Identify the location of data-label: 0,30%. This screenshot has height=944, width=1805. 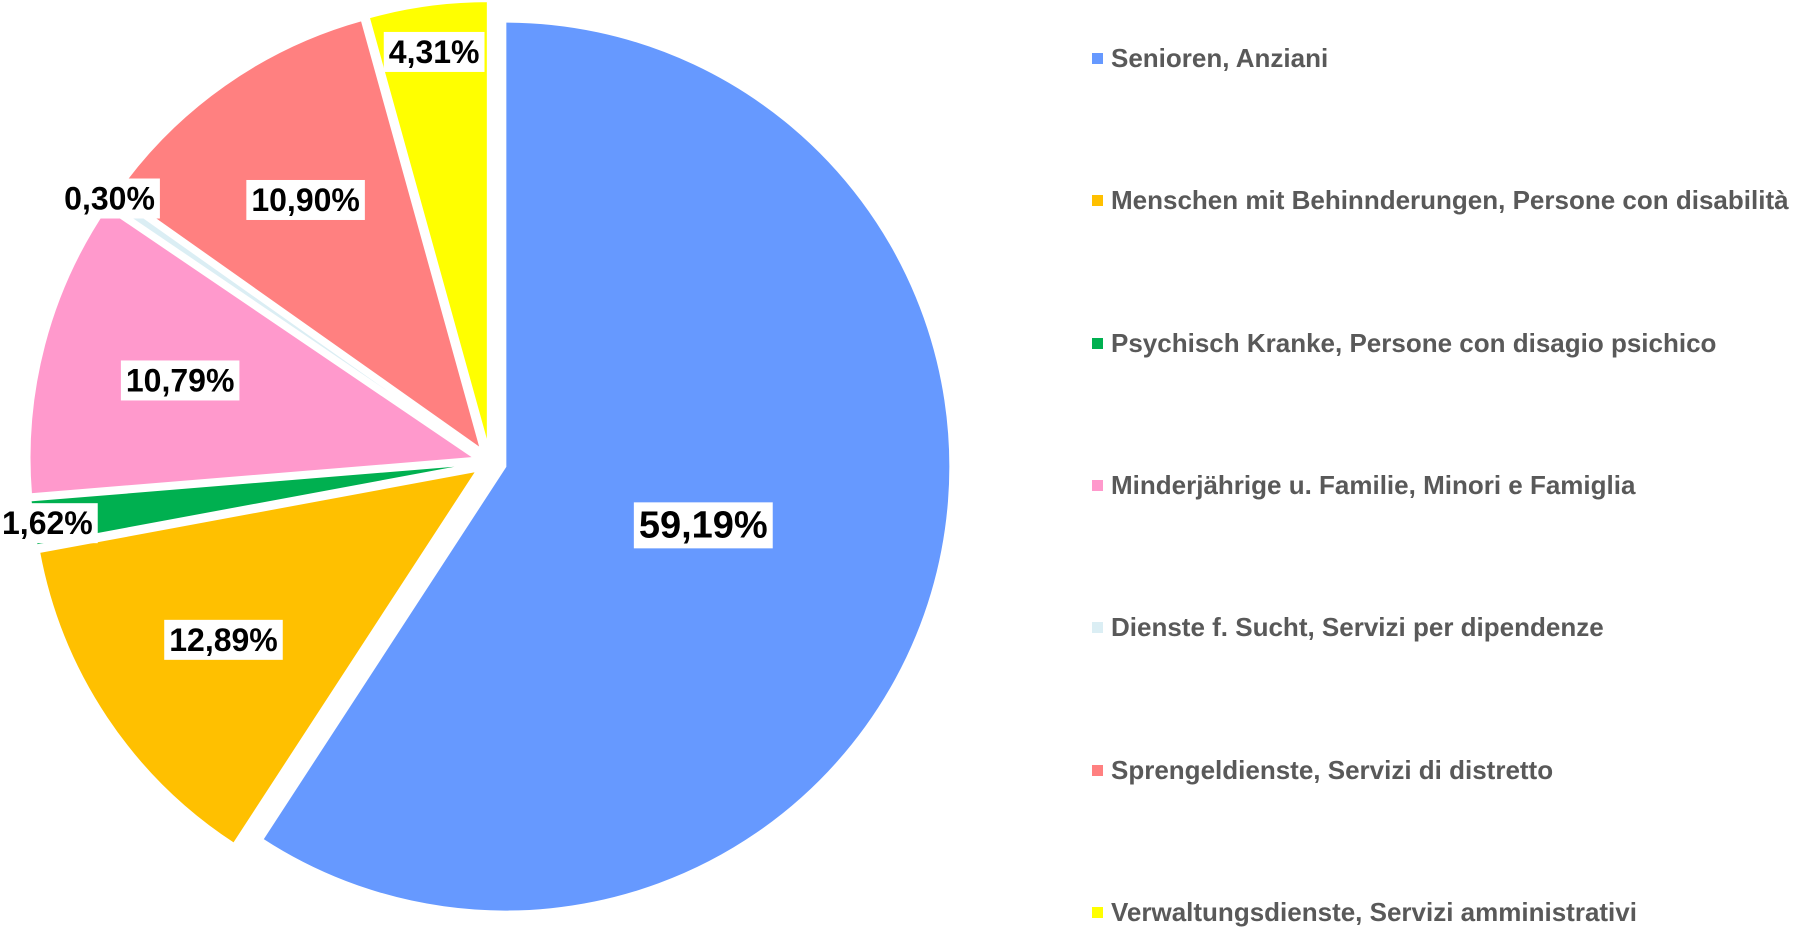
(109, 198).